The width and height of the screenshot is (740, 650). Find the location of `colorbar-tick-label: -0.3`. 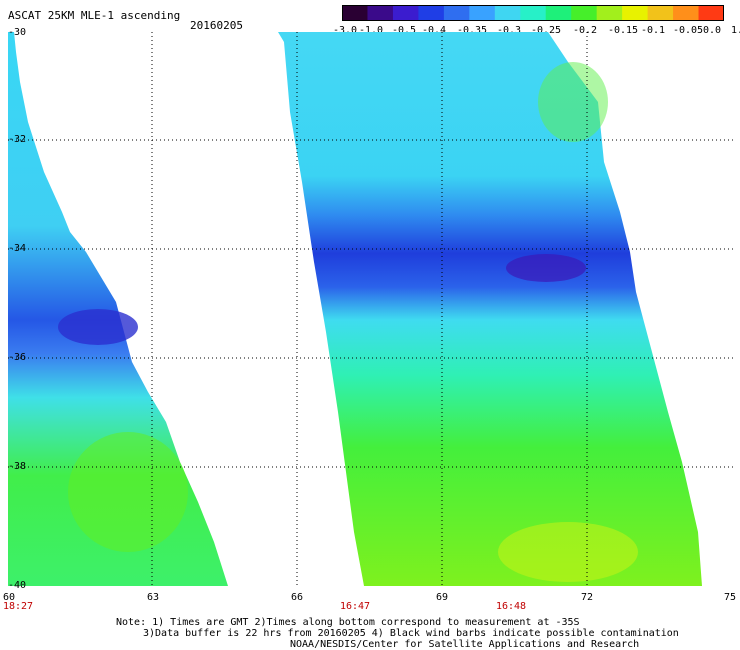

colorbar-tick-label: -0.3 is located at coordinates (509, 30).